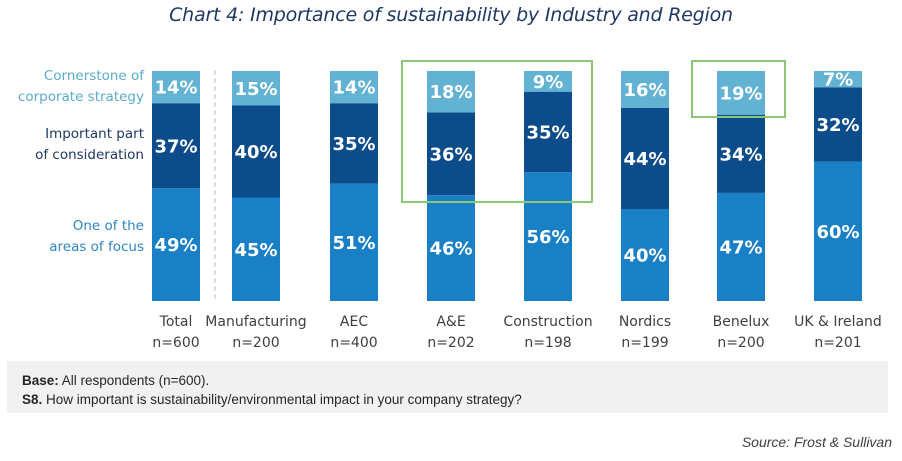  What do you see at coordinates (96, 247) in the screenshot?
I see `legend-label: areas of focus` at bounding box center [96, 247].